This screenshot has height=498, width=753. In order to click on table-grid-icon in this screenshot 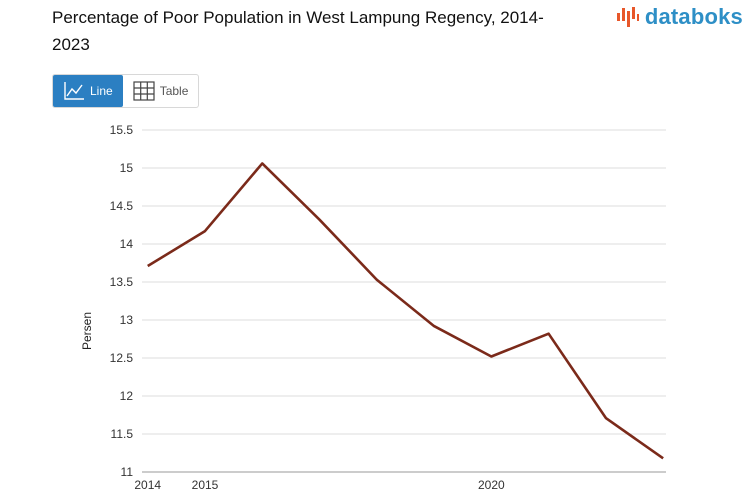, I will do `click(144, 91)`.